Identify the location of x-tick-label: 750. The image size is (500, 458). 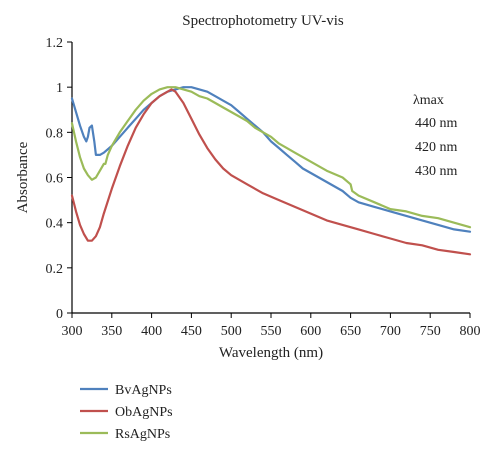
(430, 331).